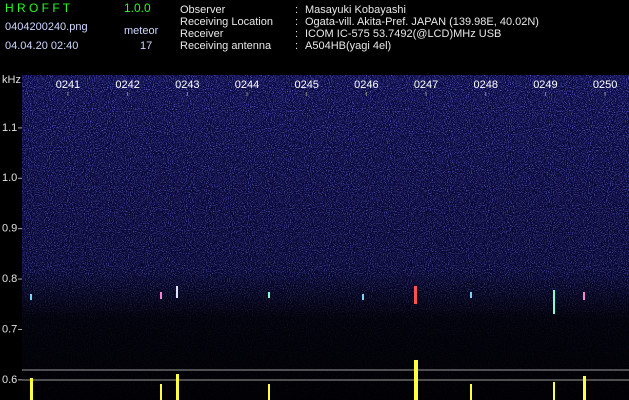 This screenshot has width=629, height=400. Describe the element at coordinates (9, 229) in the screenshot. I see `y-tick-label: 0.9` at that location.